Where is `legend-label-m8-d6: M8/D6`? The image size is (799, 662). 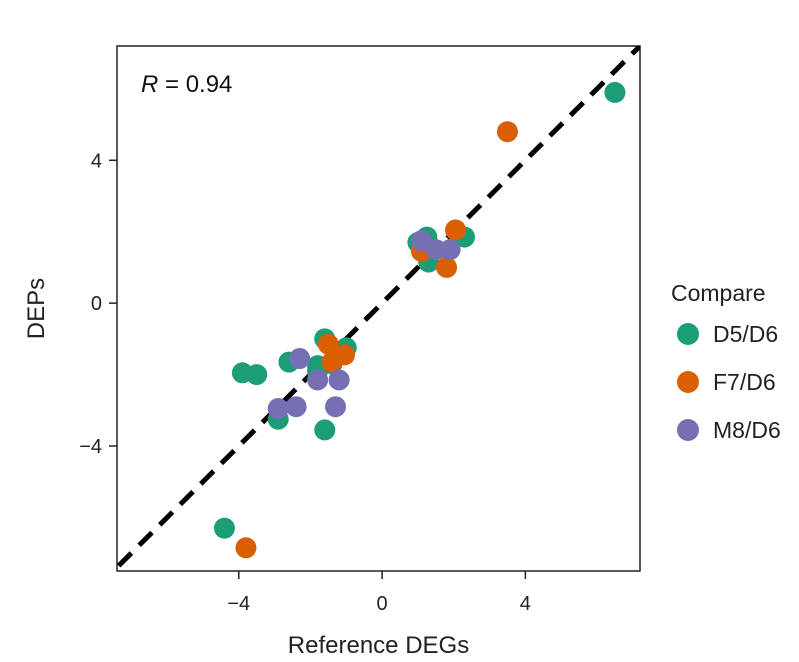 legend-label-m8-d6: M8/D6 is located at coordinates (747, 430).